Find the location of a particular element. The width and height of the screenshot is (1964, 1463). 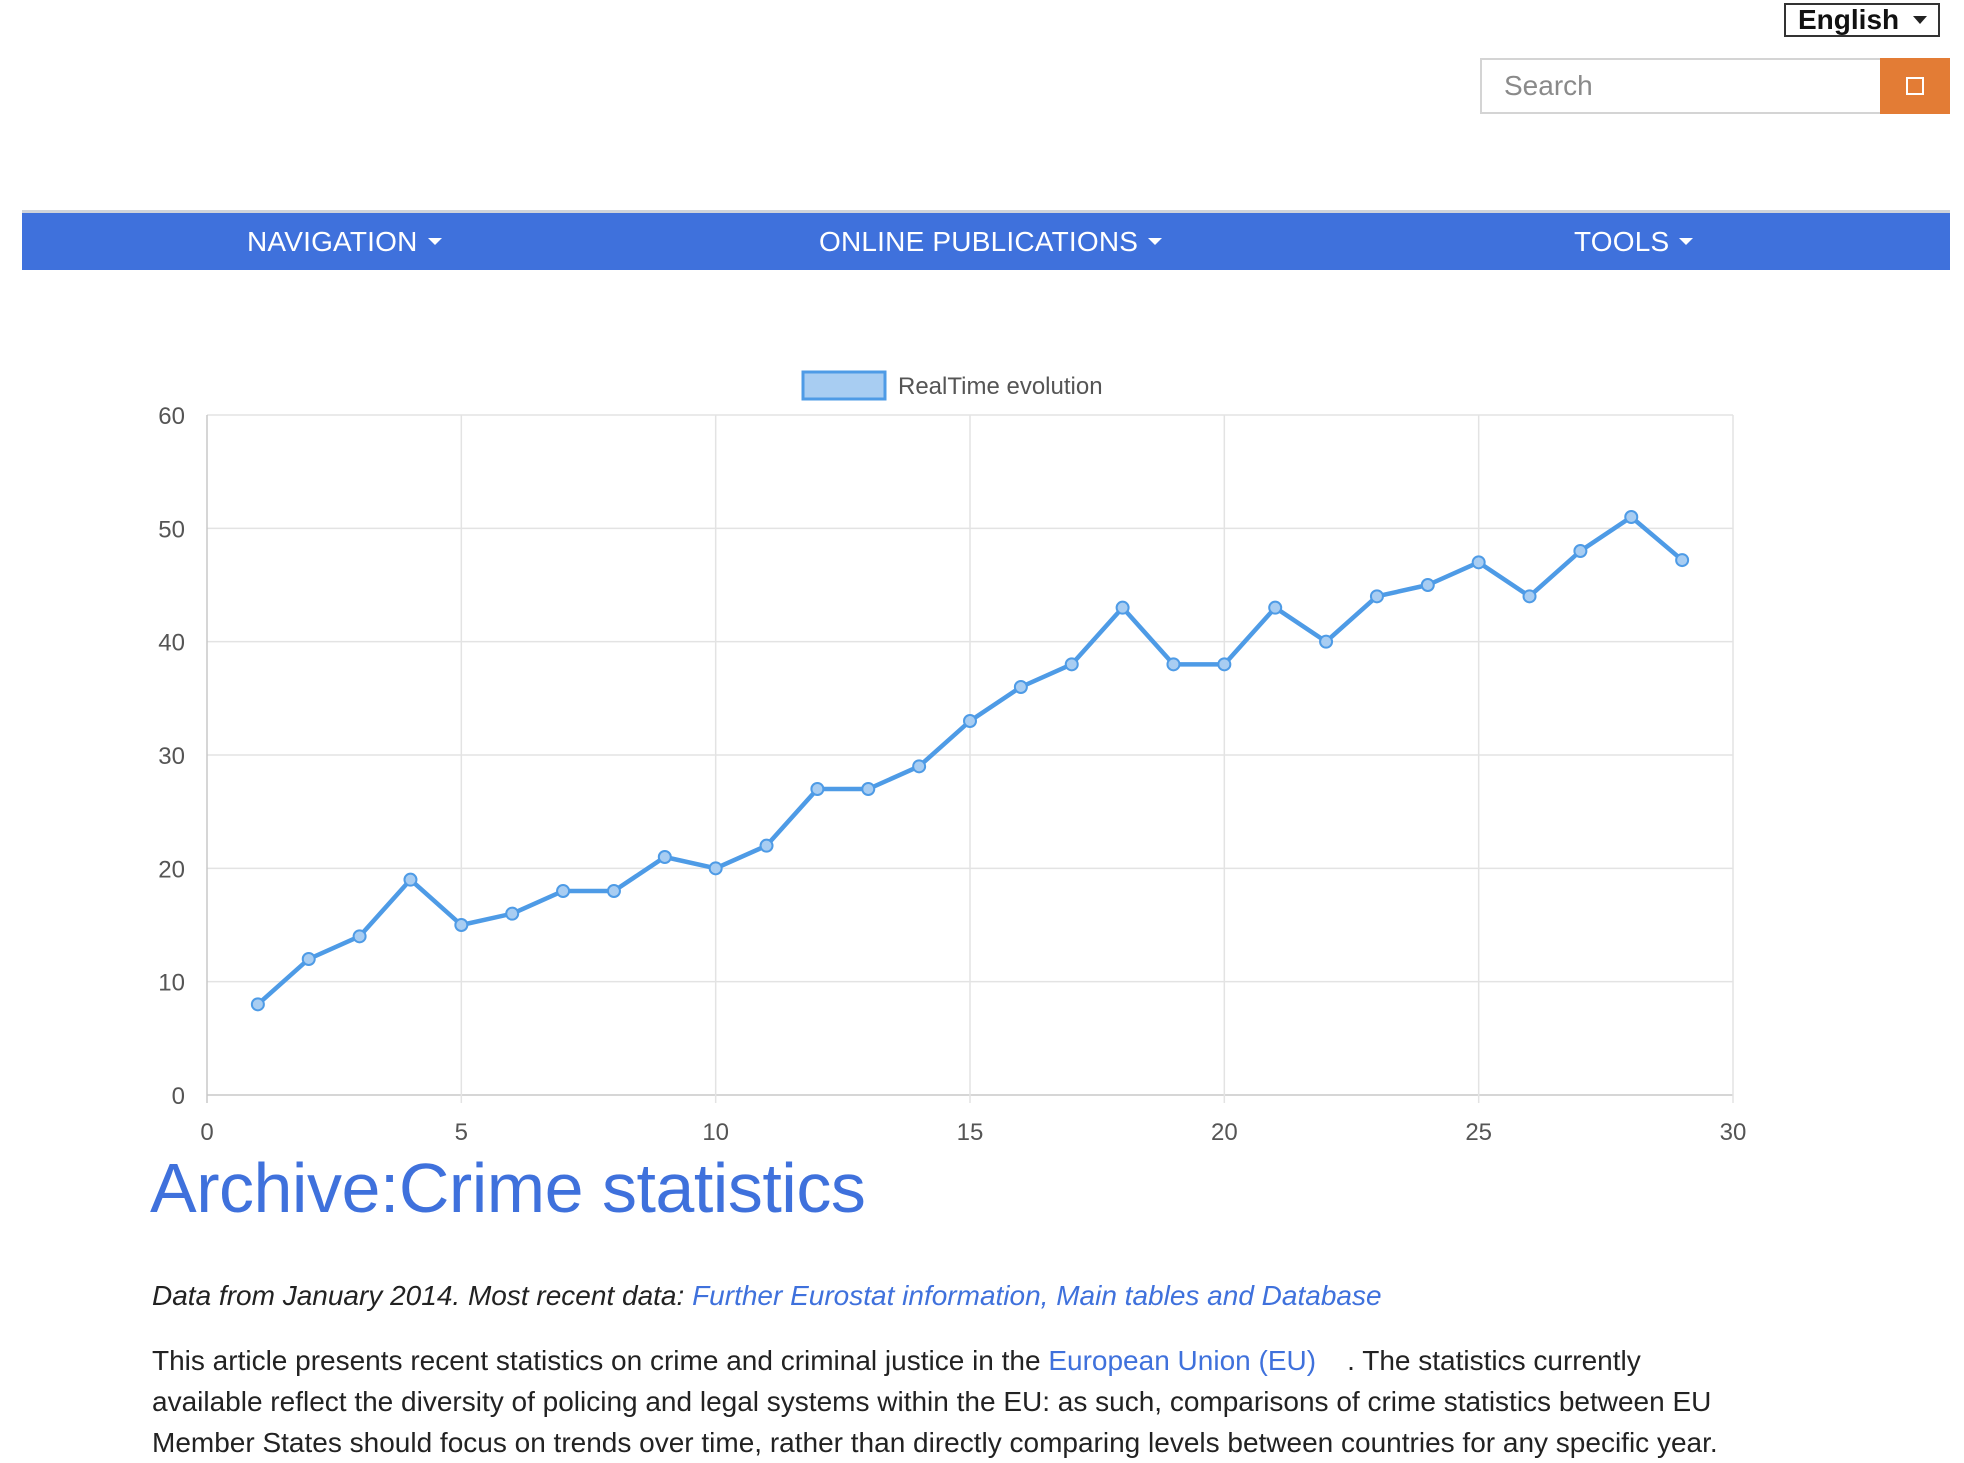

x-tick-label: 20 is located at coordinates (1224, 1129).